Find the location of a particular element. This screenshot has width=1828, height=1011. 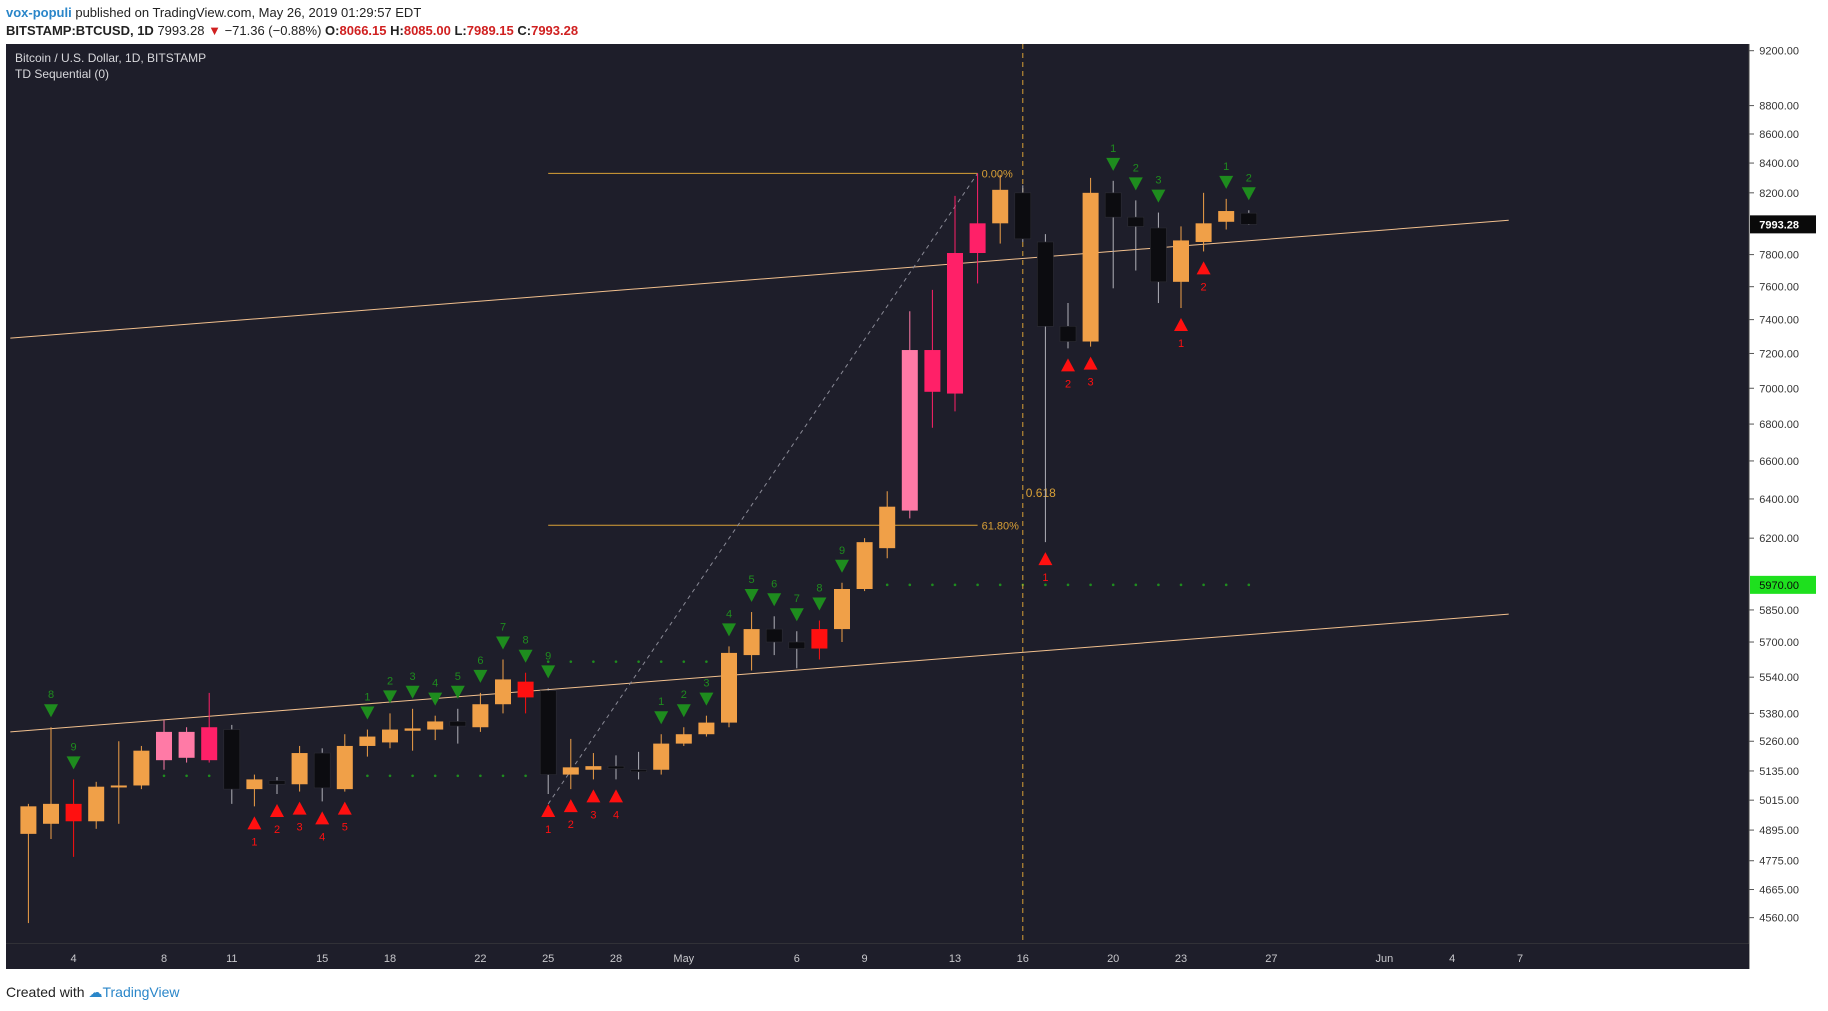

time-tick-label: 23 is located at coordinates (1181, 959).